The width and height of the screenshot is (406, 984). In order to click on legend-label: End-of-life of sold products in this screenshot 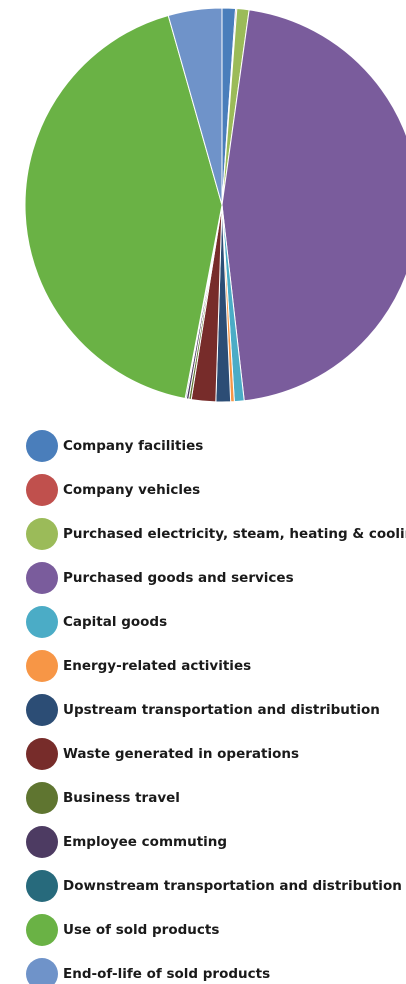, I will do `click(166, 974)`.